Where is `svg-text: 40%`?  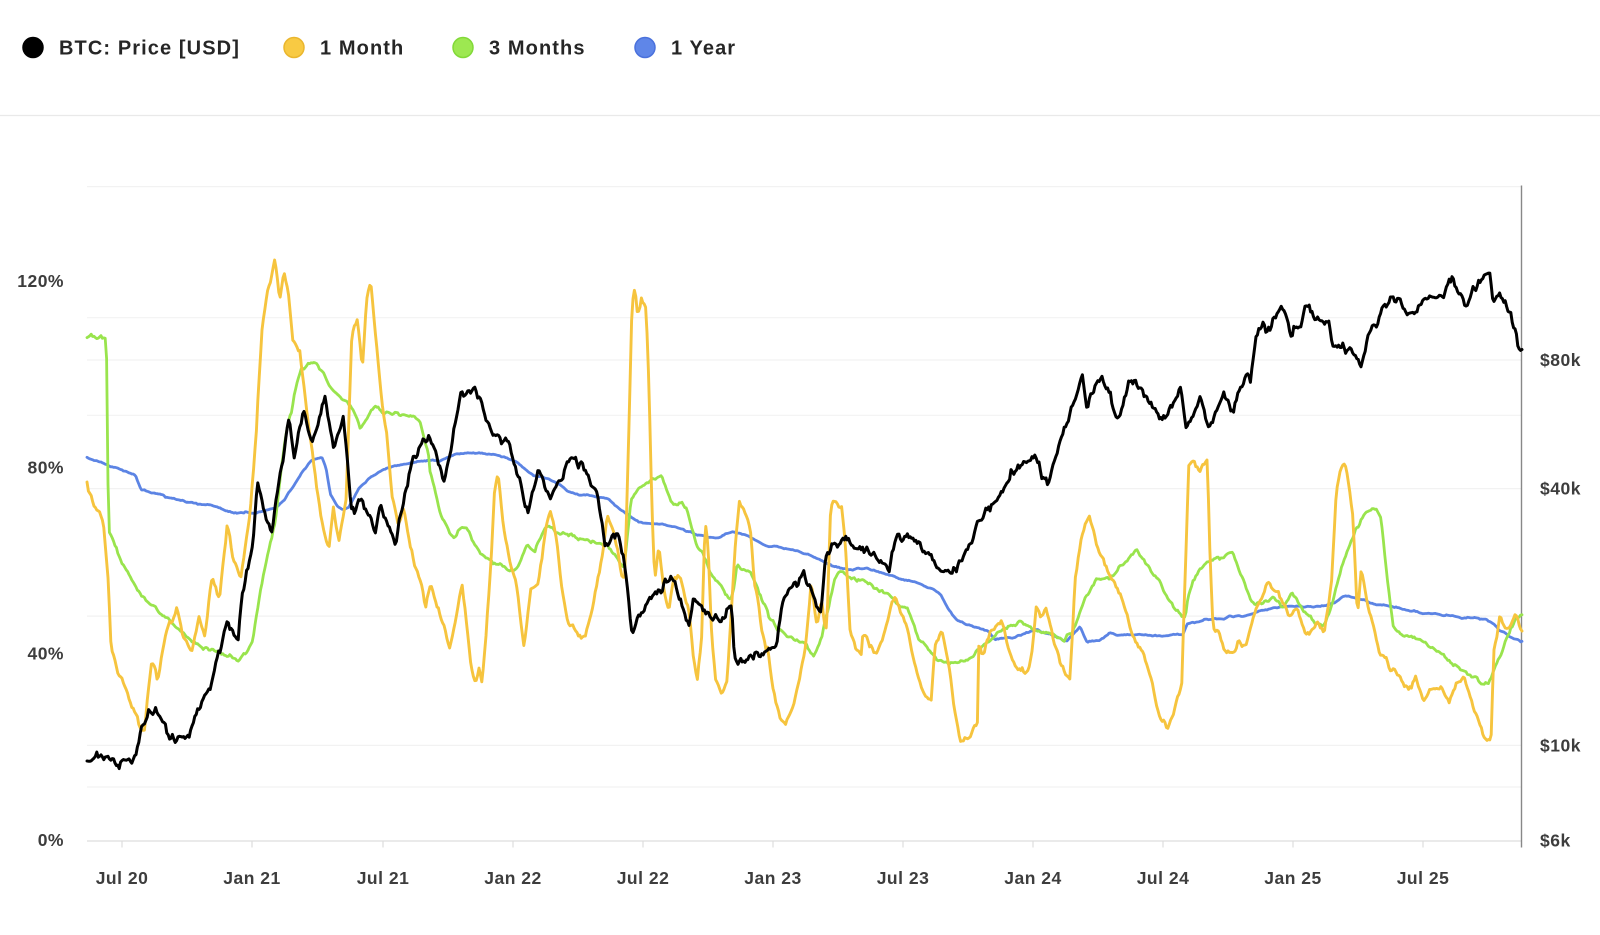 svg-text: 40% is located at coordinates (45, 654).